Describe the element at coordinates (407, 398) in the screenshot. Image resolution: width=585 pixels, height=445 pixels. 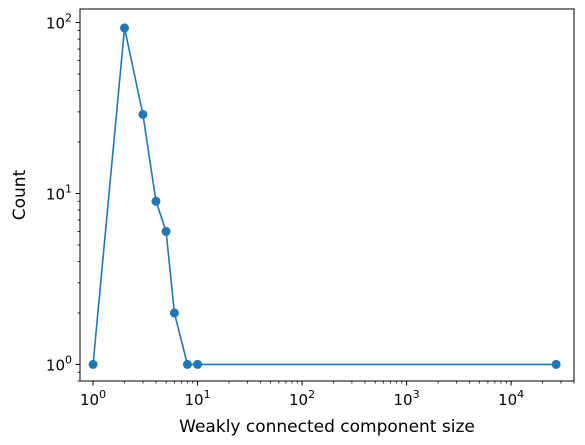
I see `x-tick-label: 10³` at that location.